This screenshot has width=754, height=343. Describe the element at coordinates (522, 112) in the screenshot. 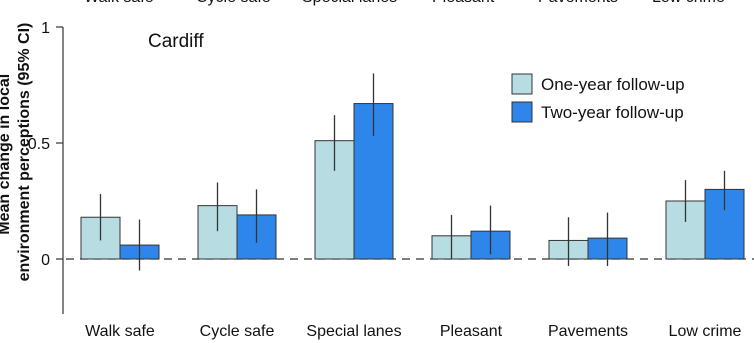

I see `legend-swatch-two-year` at that location.